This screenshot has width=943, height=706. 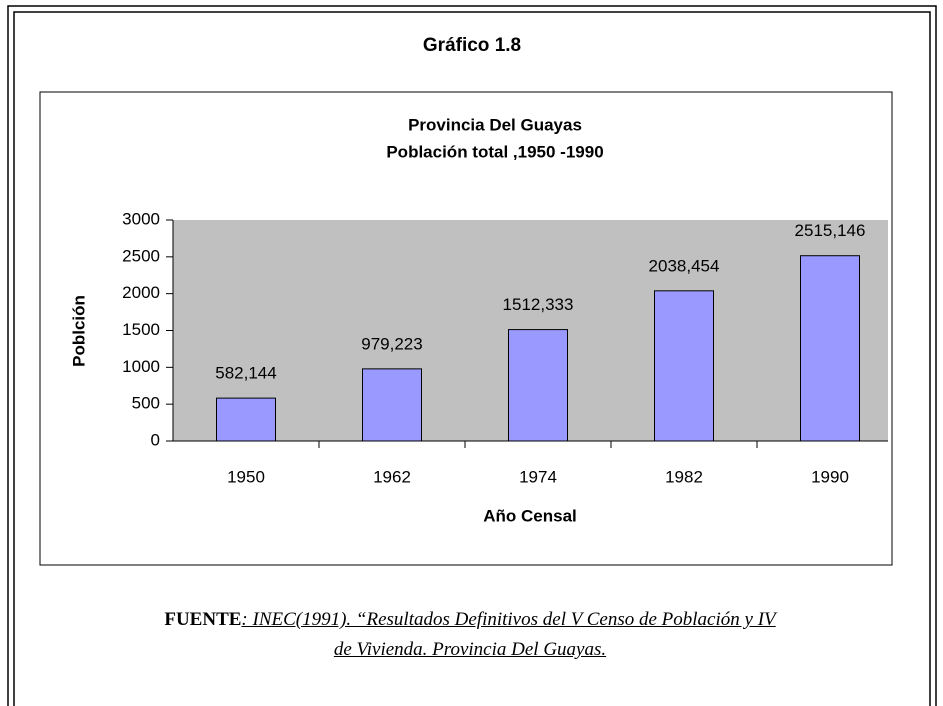 I want to click on x-tick-label: 1974, so click(x=538, y=476).